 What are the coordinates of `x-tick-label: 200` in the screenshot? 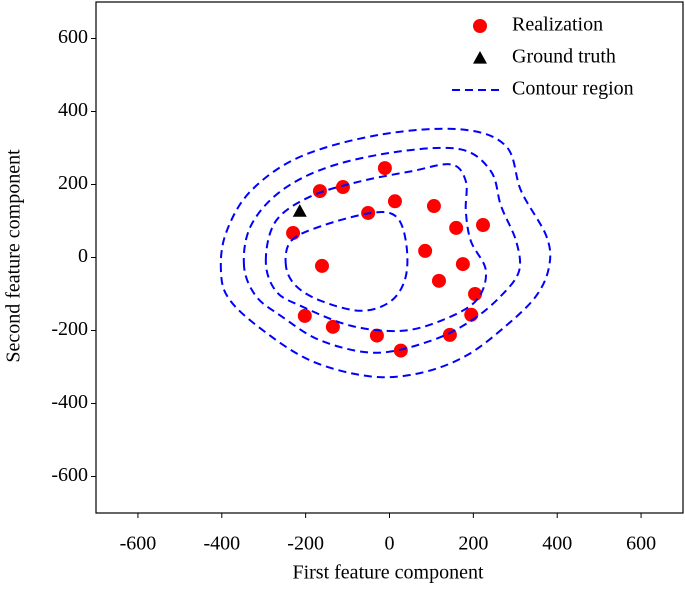 It's located at (473, 544).